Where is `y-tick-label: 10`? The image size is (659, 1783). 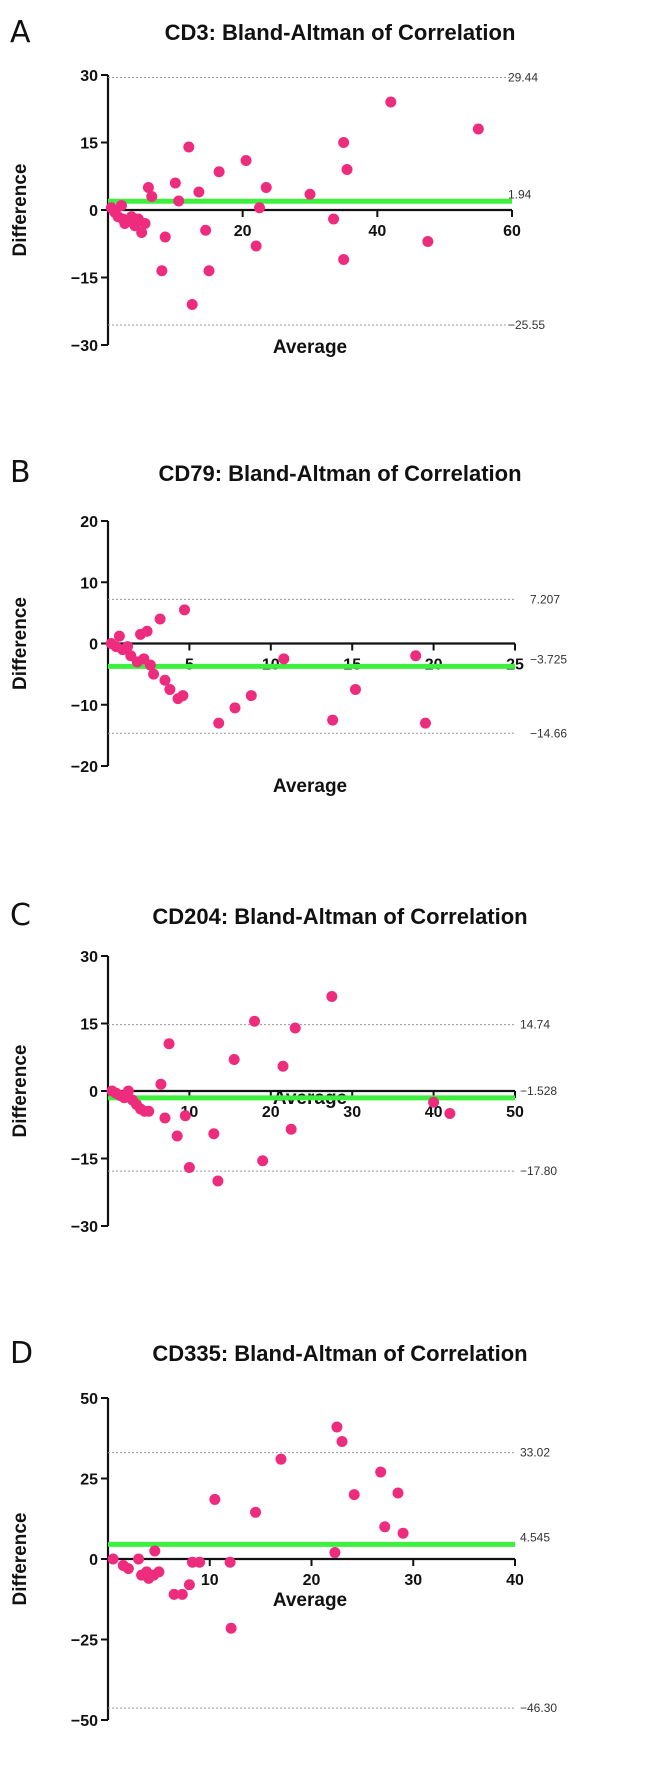
y-tick-label: 10 is located at coordinates (89, 583).